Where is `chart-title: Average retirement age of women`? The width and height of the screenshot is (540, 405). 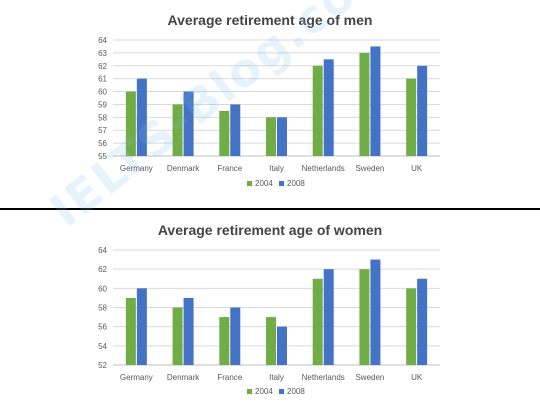 chart-title: Average retirement age of women is located at coordinates (270, 230).